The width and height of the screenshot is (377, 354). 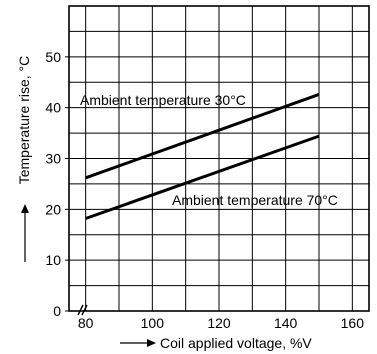 I want to click on y-axis-title: Temperature rise, °C, so click(x=24, y=120).